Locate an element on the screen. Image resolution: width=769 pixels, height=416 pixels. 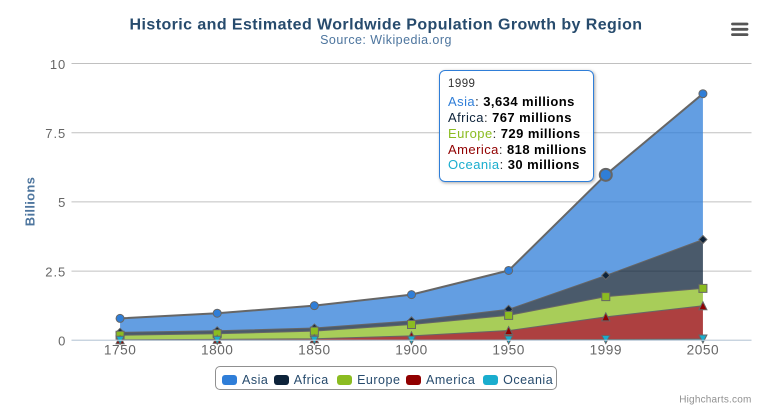
svg-text: 1850 is located at coordinates (314, 350).